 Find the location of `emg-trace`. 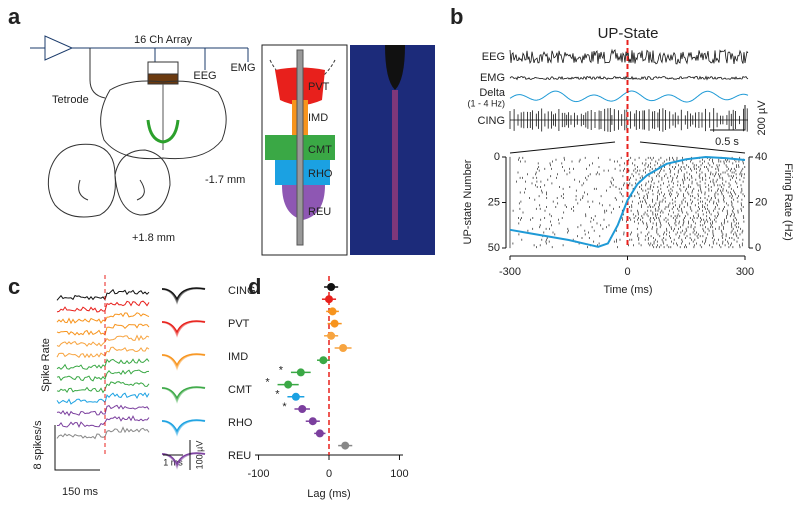

emg-trace is located at coordinates (629, 78).